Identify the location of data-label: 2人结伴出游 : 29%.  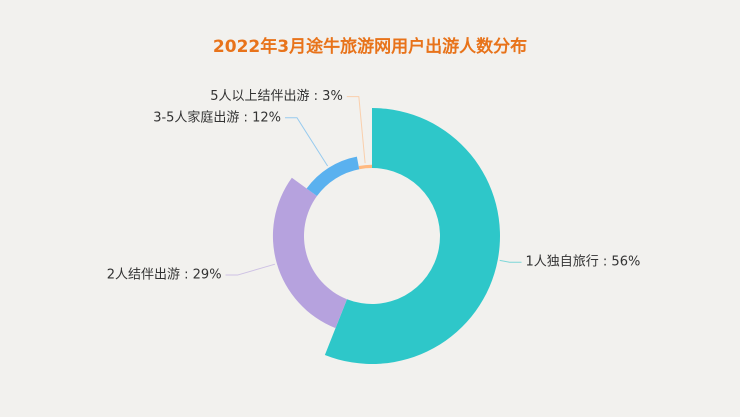
(164, 275).